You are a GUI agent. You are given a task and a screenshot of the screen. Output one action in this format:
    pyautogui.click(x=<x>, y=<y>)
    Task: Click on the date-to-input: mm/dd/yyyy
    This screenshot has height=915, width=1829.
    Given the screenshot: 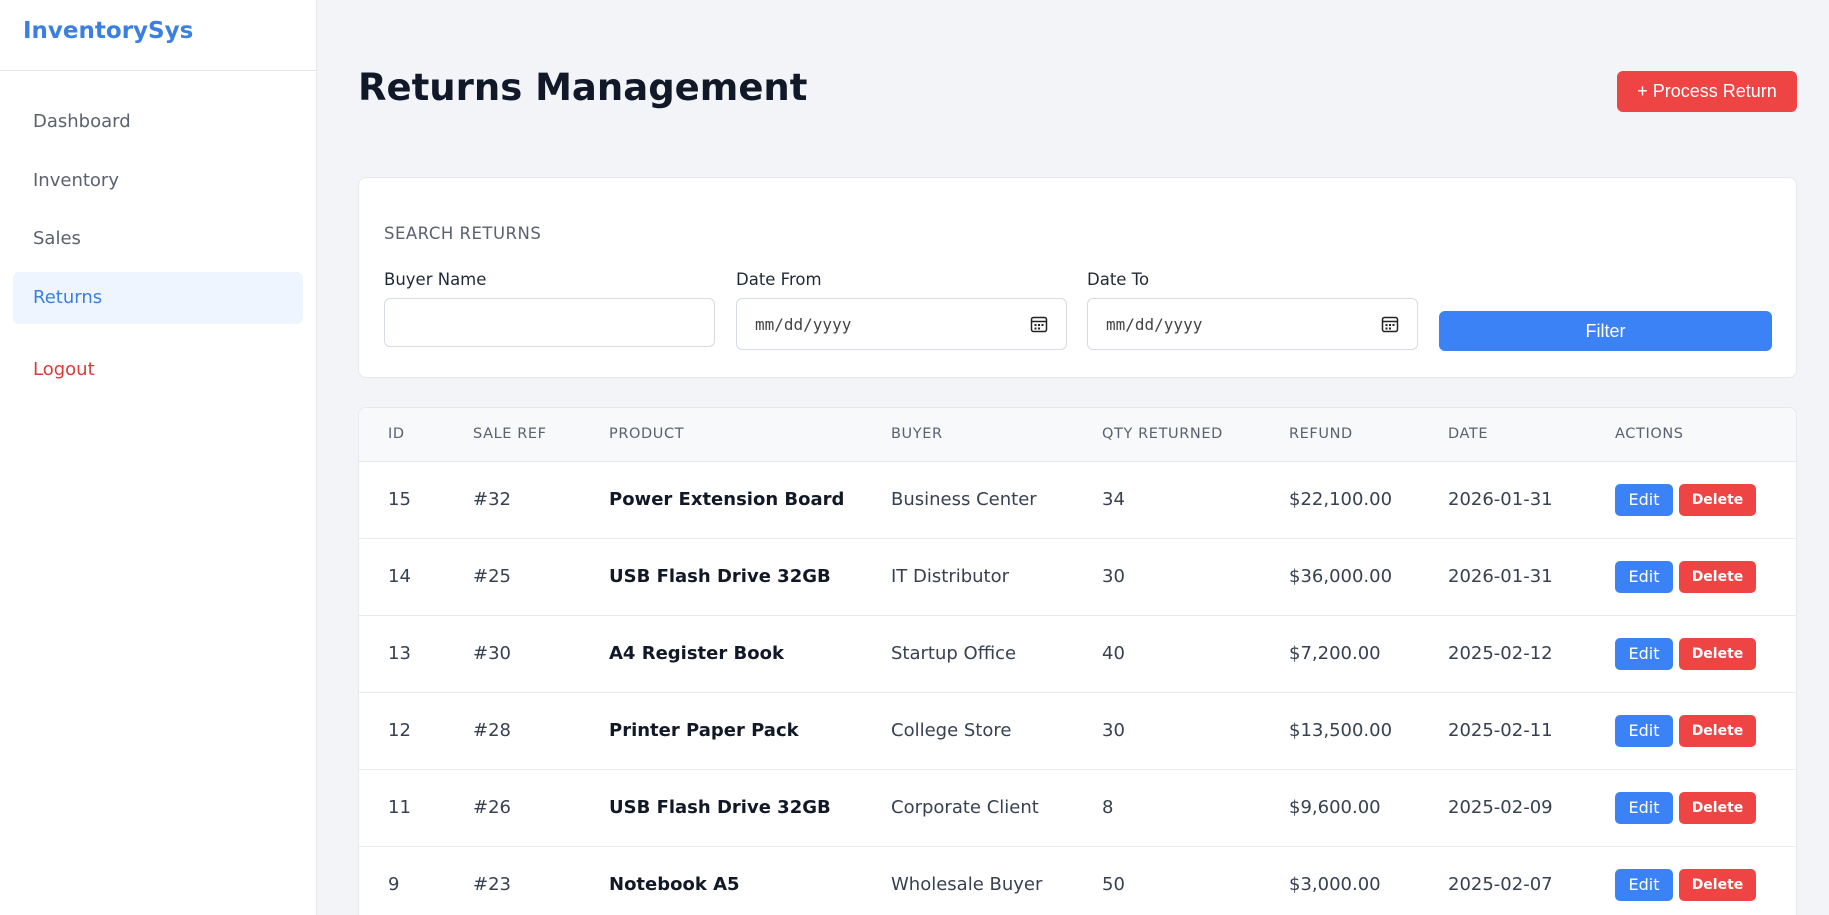 What is the action you would take?
    pyautogui.click(x=1252, y=324)
    